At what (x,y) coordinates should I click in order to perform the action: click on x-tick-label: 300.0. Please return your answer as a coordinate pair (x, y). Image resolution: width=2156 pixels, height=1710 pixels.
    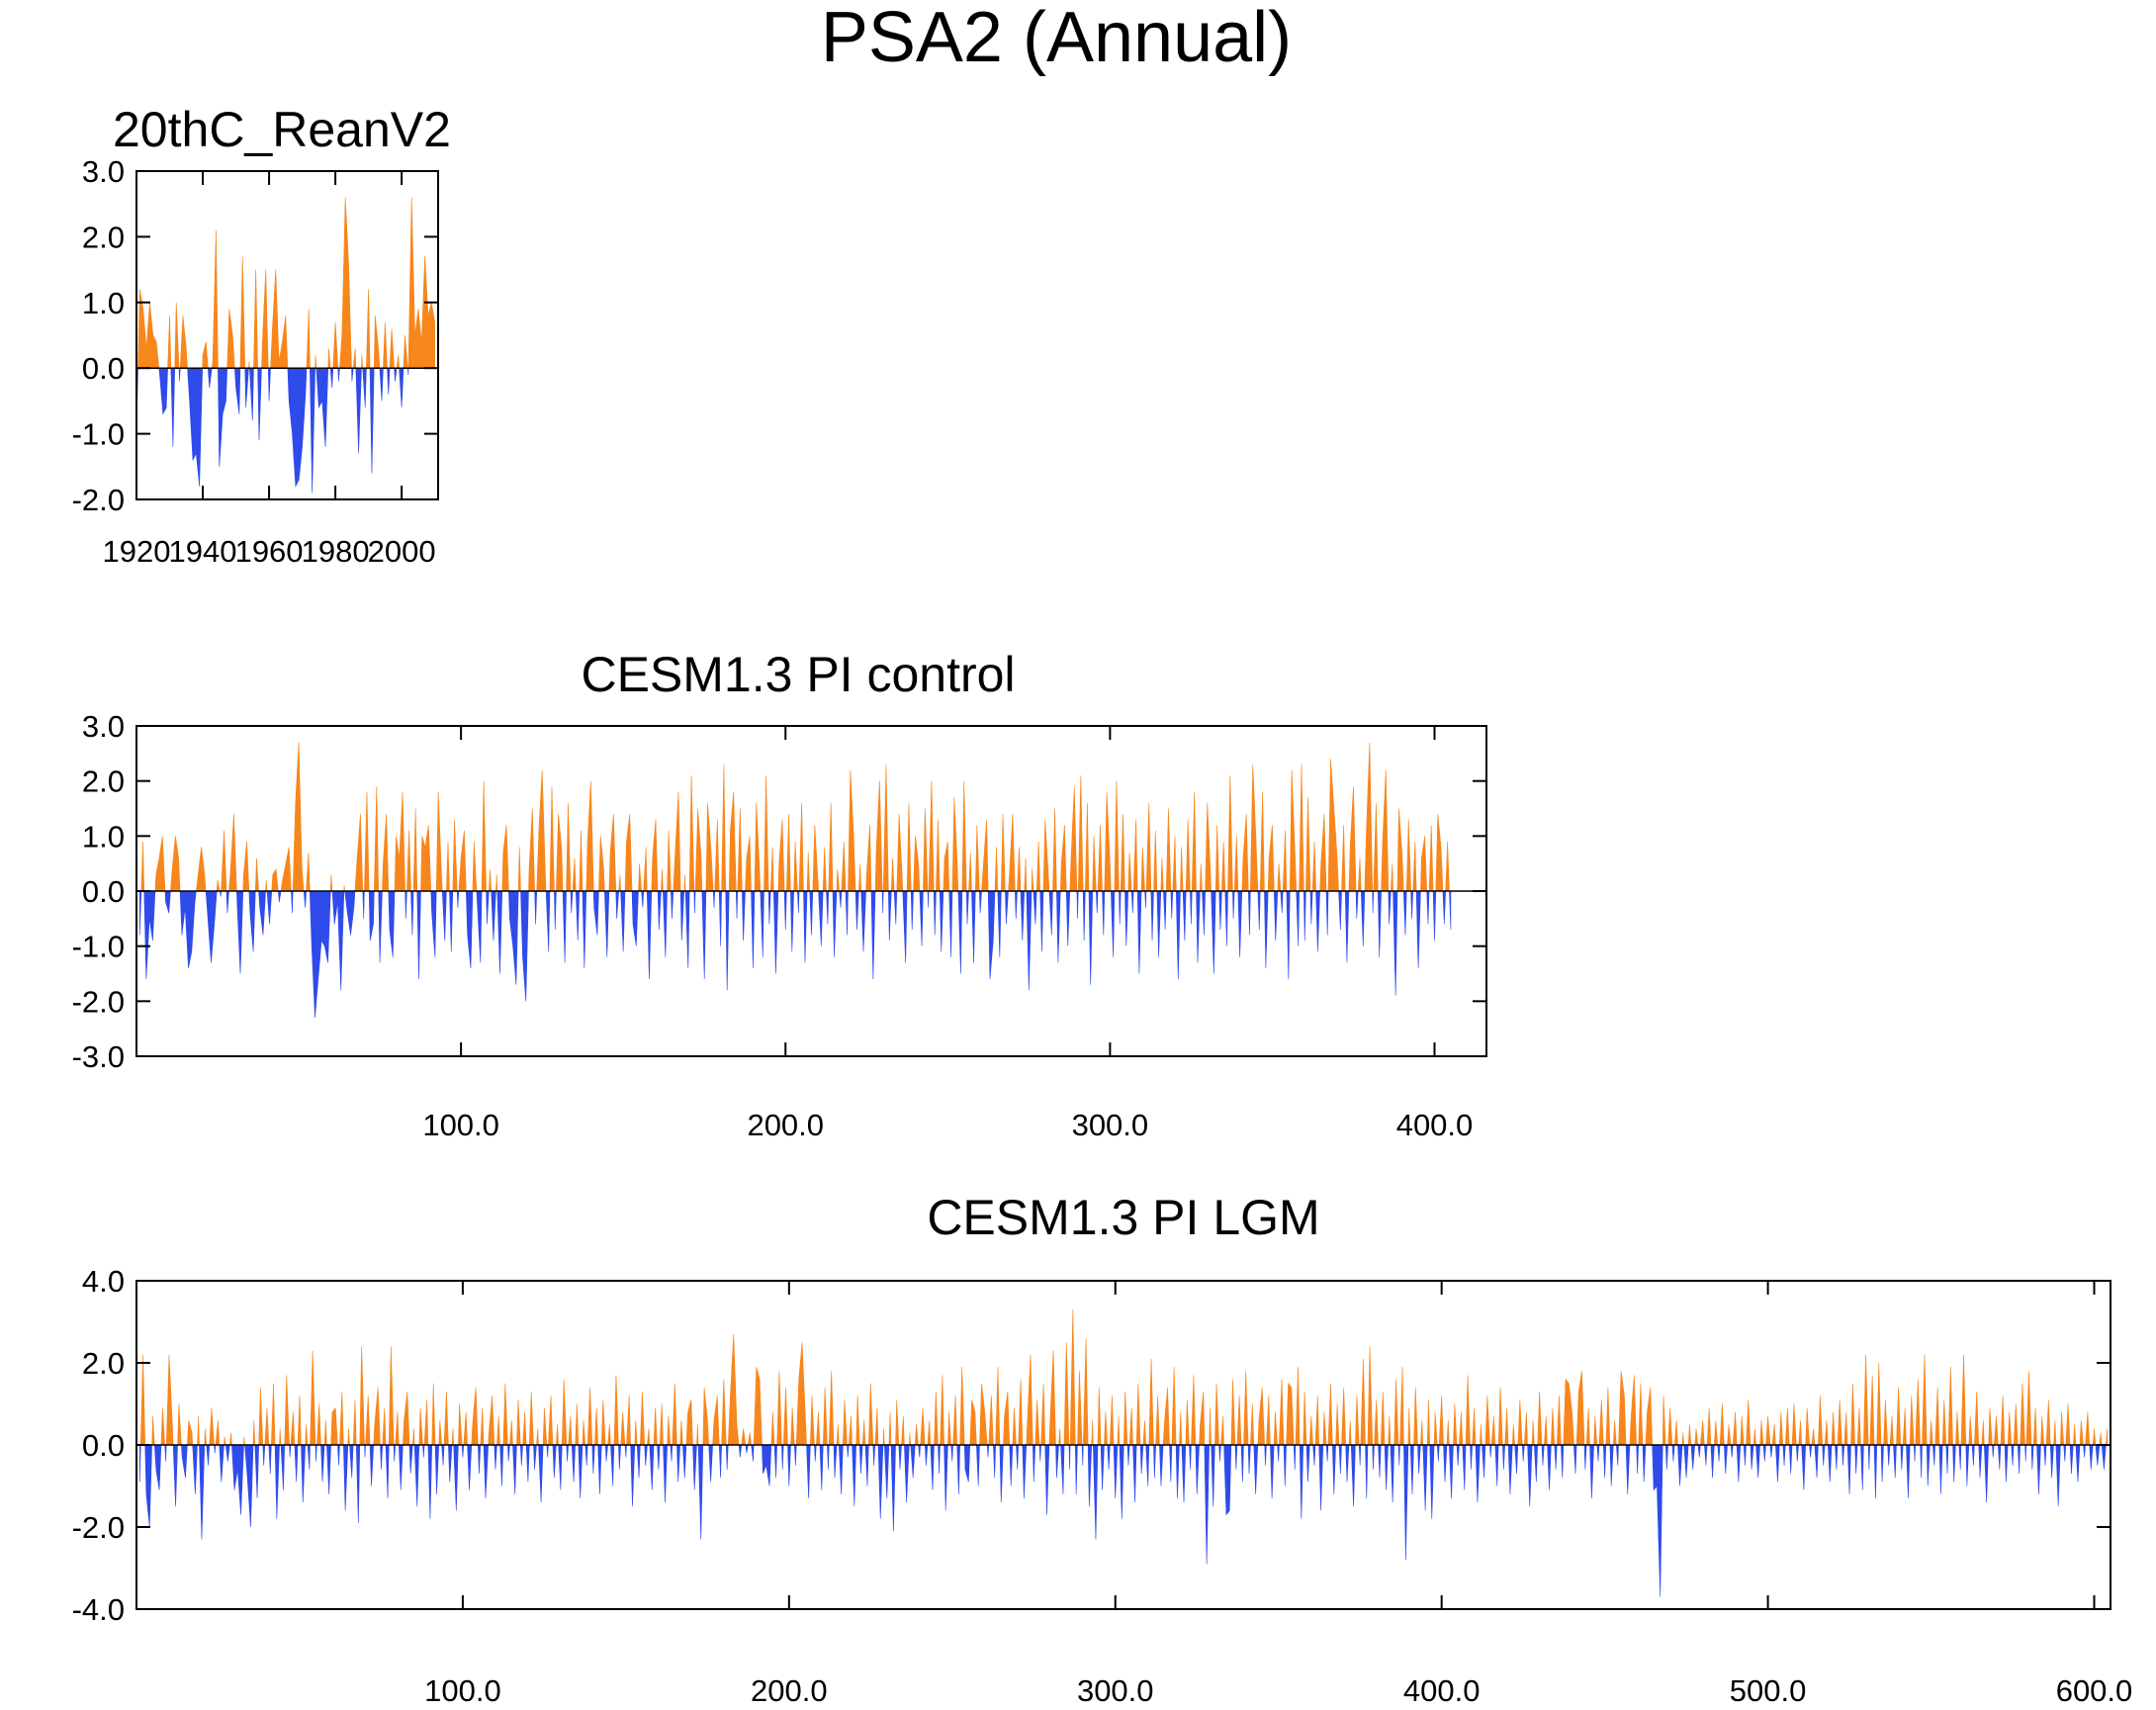
    Looking at the image, I should click on (1115, 1690).